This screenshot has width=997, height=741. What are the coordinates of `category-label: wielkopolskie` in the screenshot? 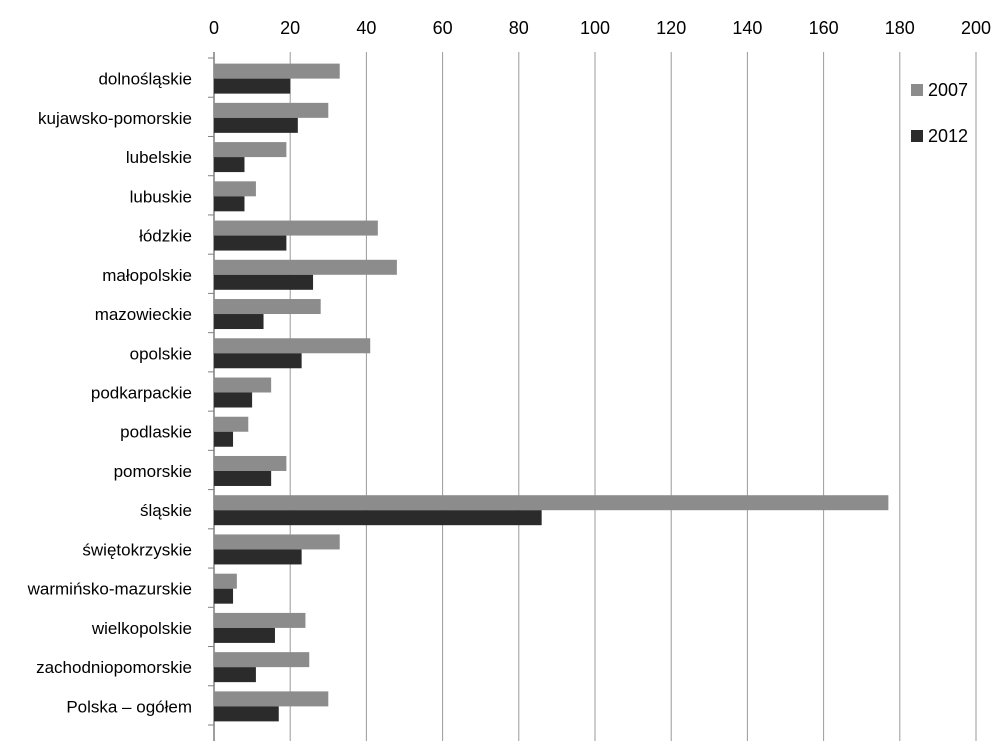 It's located at (141, 628).